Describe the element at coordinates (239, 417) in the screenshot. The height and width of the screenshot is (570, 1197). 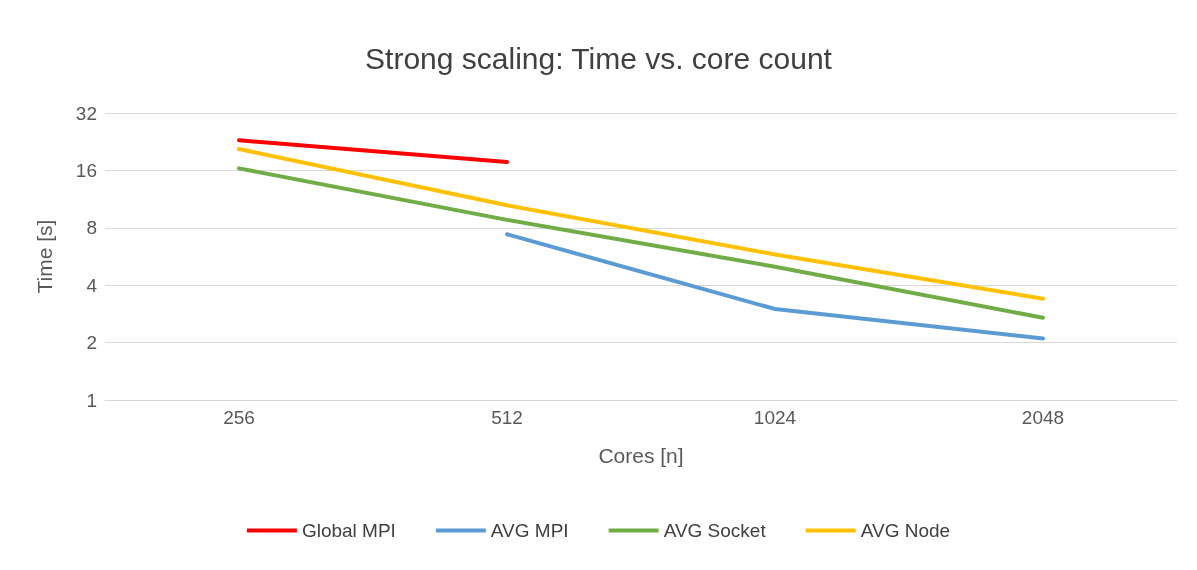
I see `x-tick-label: 256` at that location.